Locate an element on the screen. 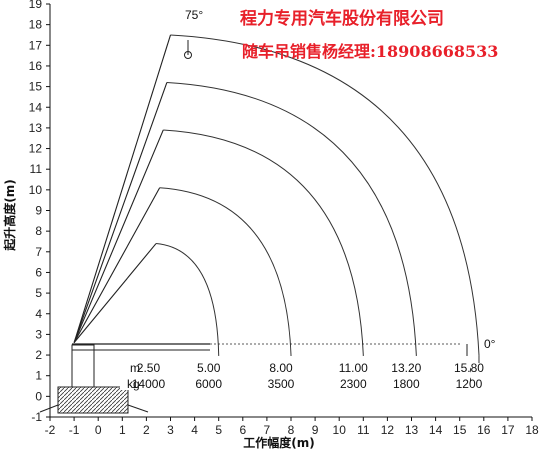 This screenshot has width=542, height=453. banner: 程力专用汽车股份有限公司 随车吊销售杨经理:18908668533 is located at coordinates (369, 34).